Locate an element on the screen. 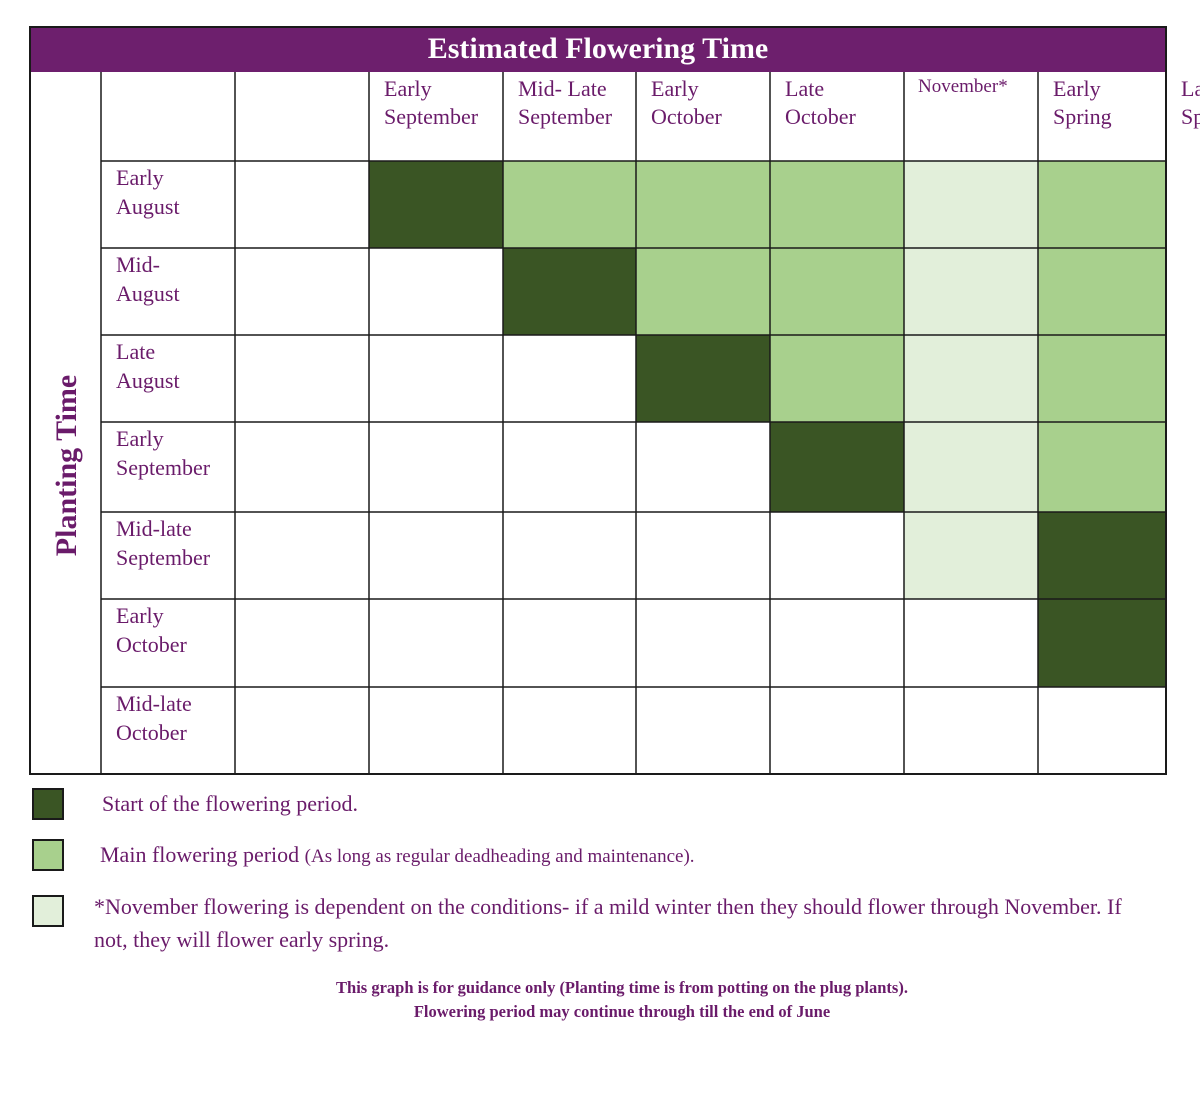 The image size is (1200, 1100). row-label-1-line-1: Early is located at coordinates (140, 177).